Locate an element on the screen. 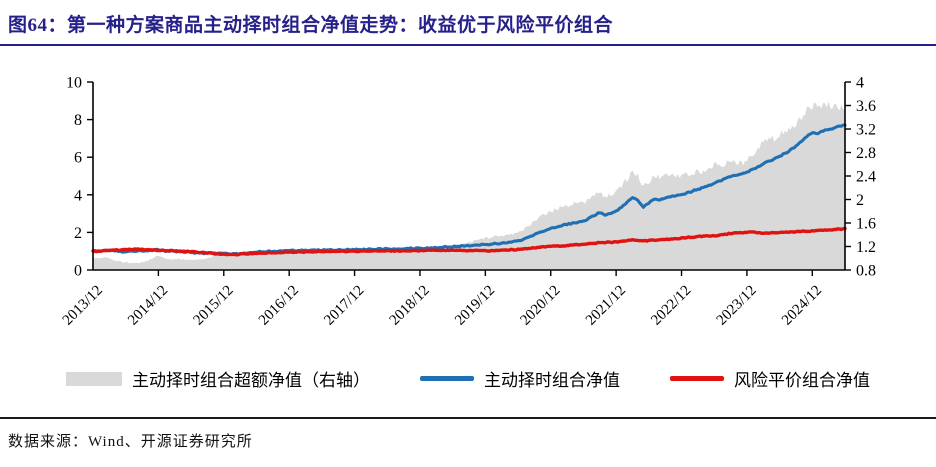 This screenshot has height=467, width=936. legend-label: 主动择时组合超额净值（右轴） is located at coordinates (251, 380).